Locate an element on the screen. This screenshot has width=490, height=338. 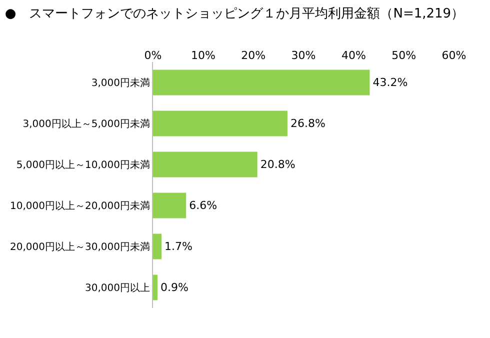
data-label: 20.8% is located at coordinates (278, 164).